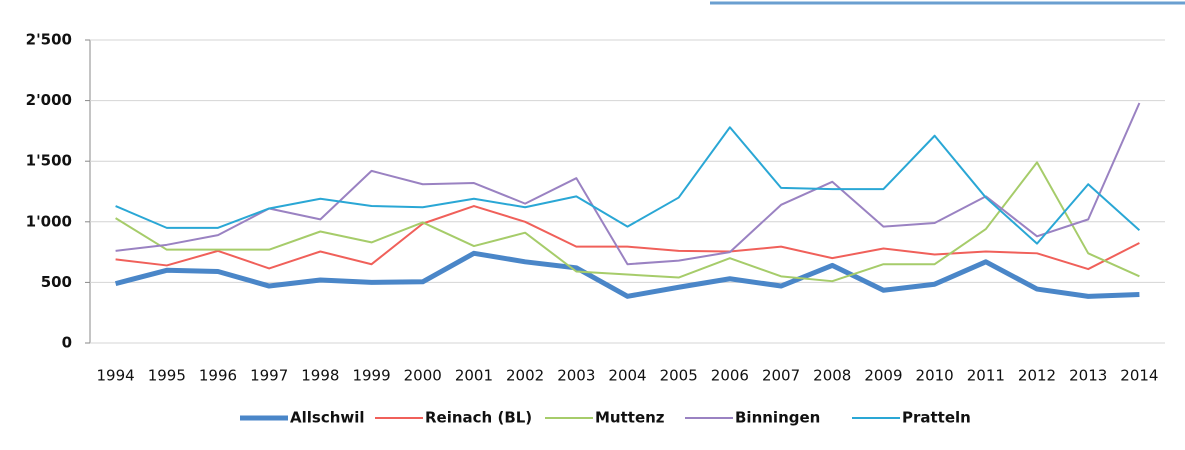  What do you see at coordinates (936, 418) in the screenshot?
I see `legend-label: Pratteln` at bounding box center [936, 418].